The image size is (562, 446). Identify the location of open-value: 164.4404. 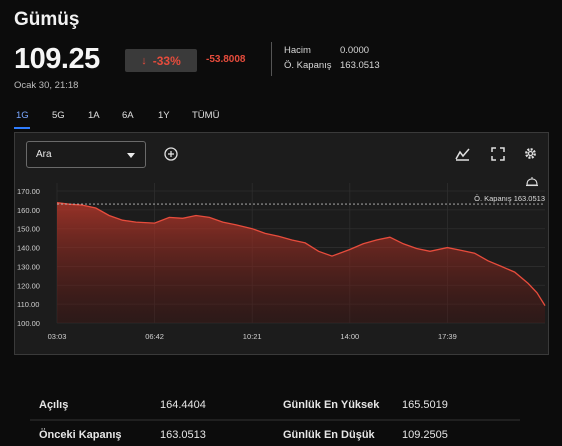
(183, 405).